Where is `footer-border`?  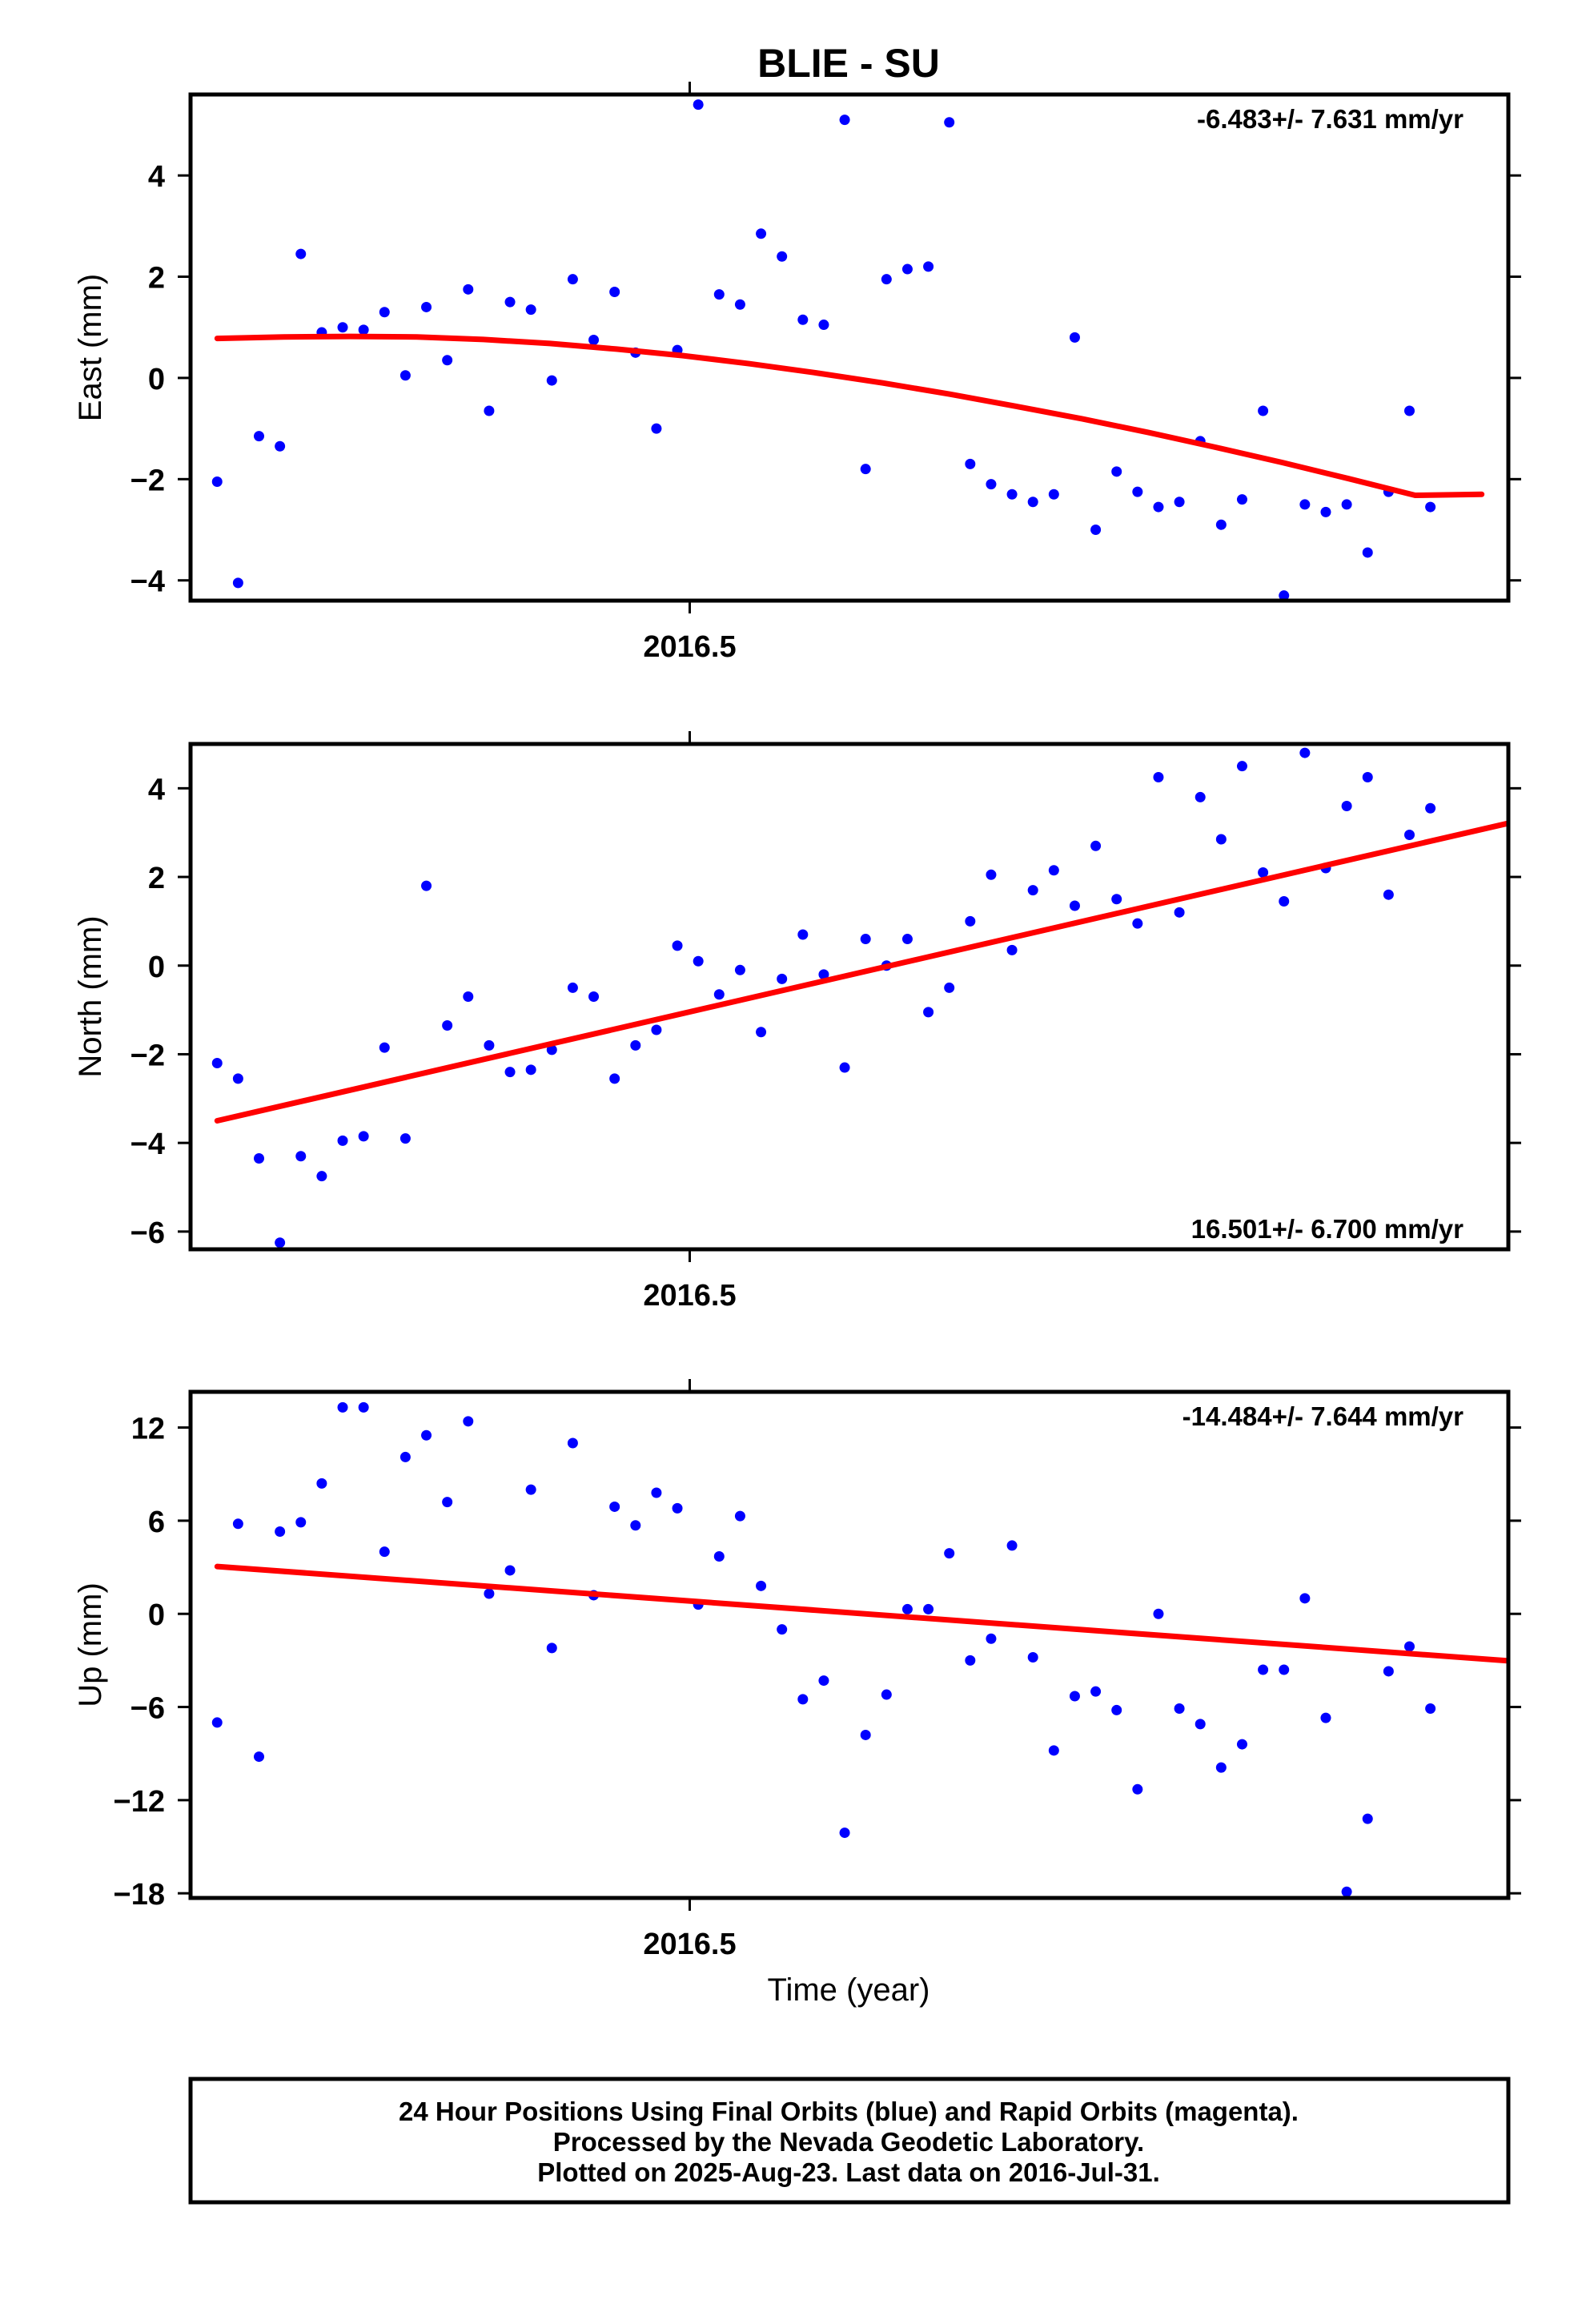 footer-border is located at coordinates (849, 2141).